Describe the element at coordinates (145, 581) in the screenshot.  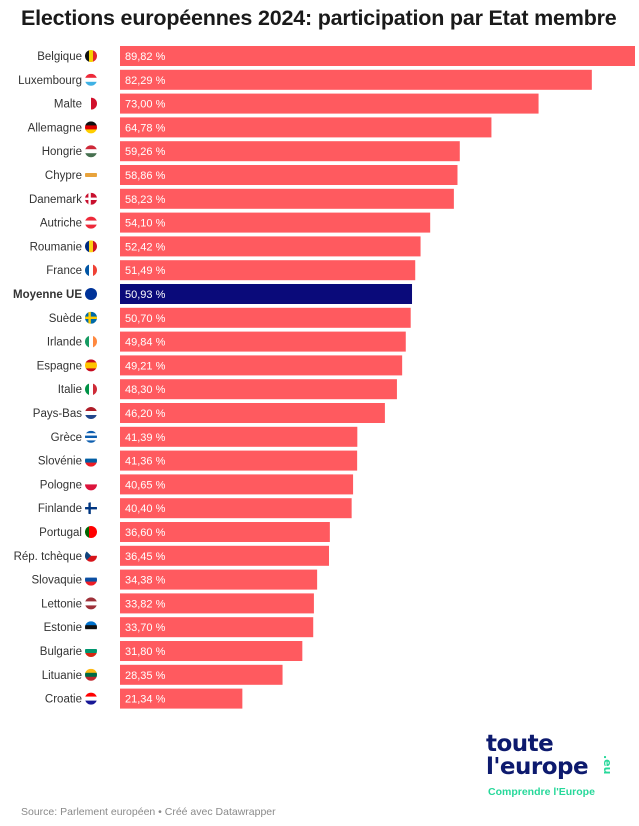
I see `value-label: 34,38 %` at that location.